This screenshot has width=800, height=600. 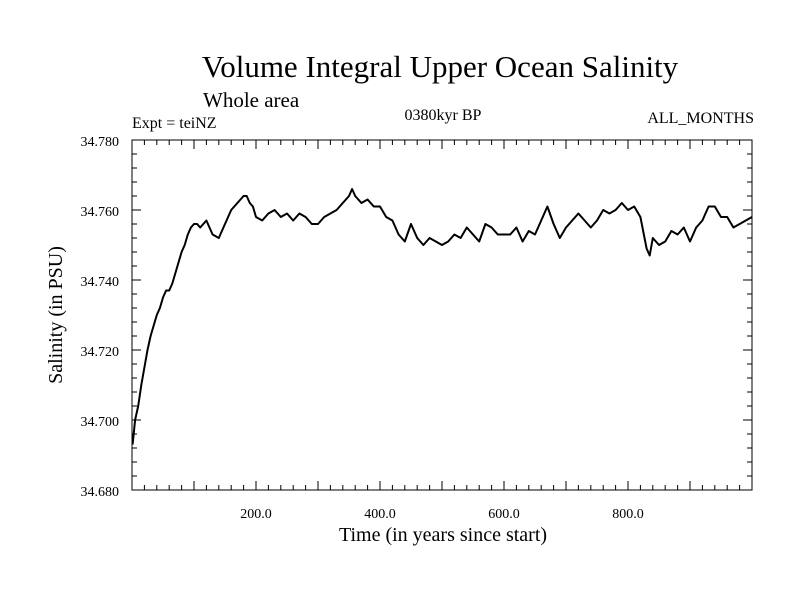 I want to click on x-tick-label: 600.0, so click(x=504, y=514).